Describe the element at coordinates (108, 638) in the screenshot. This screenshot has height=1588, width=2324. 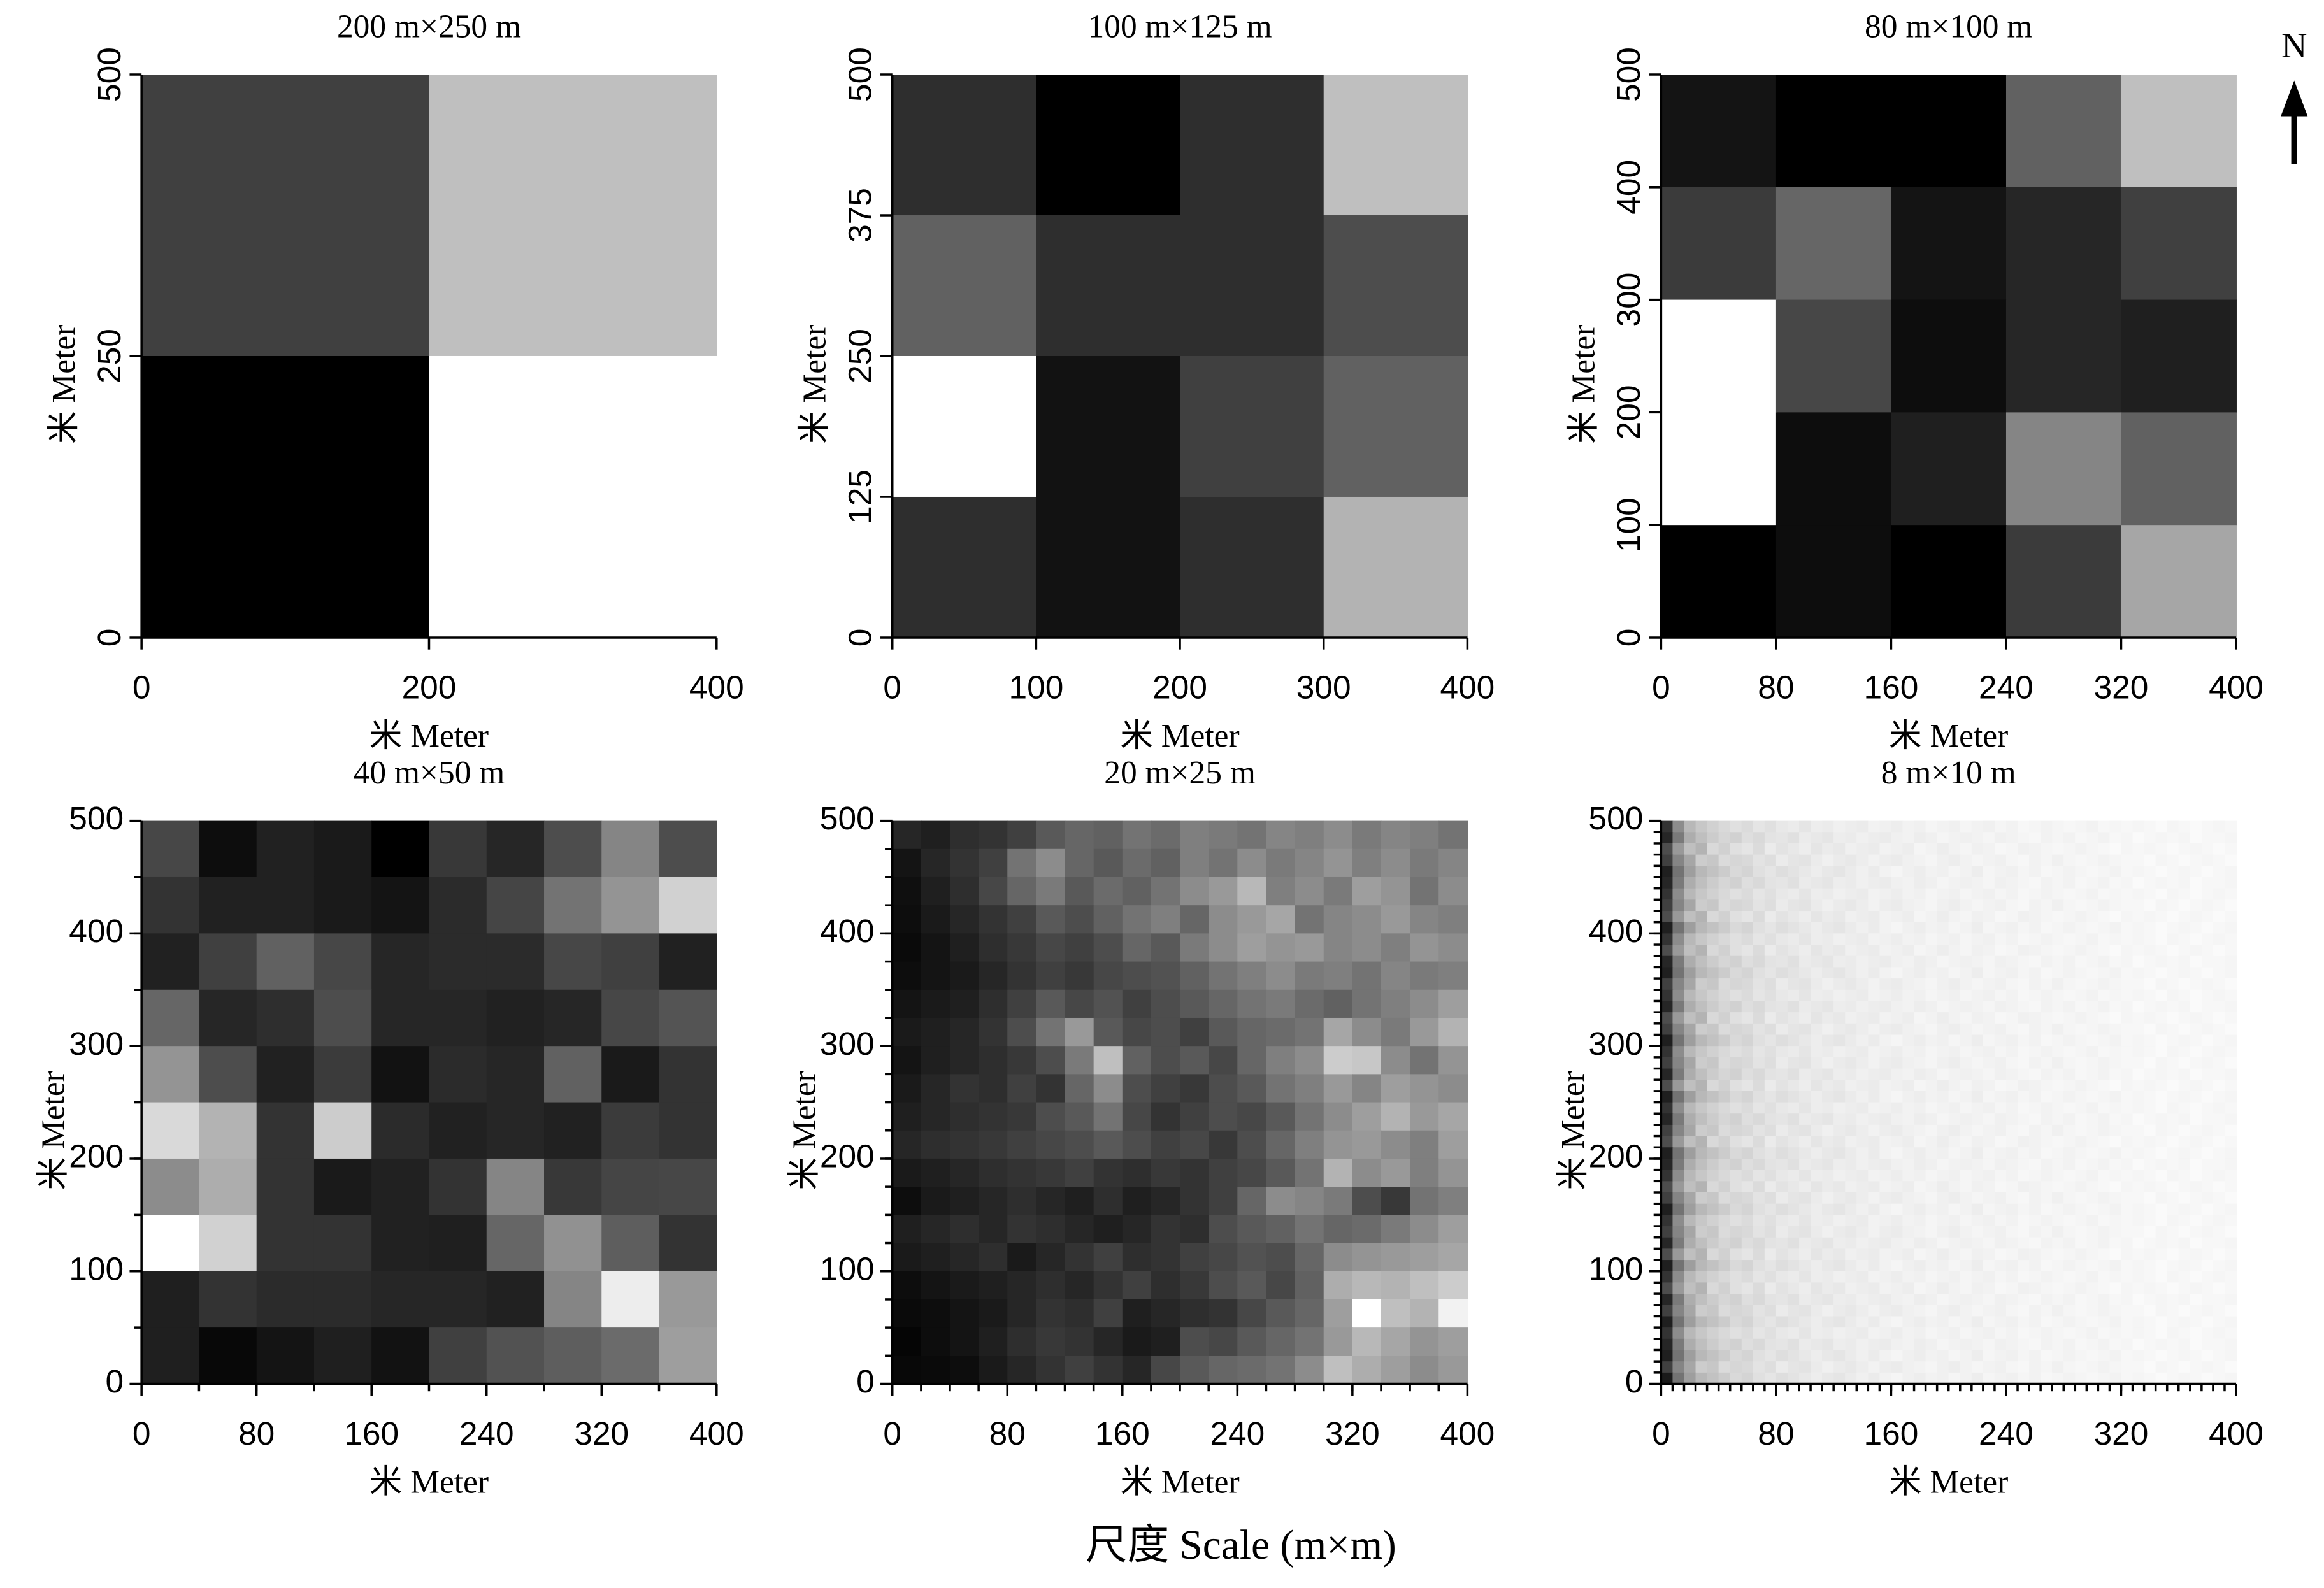
I see `y-tick-label: 0` at that location.